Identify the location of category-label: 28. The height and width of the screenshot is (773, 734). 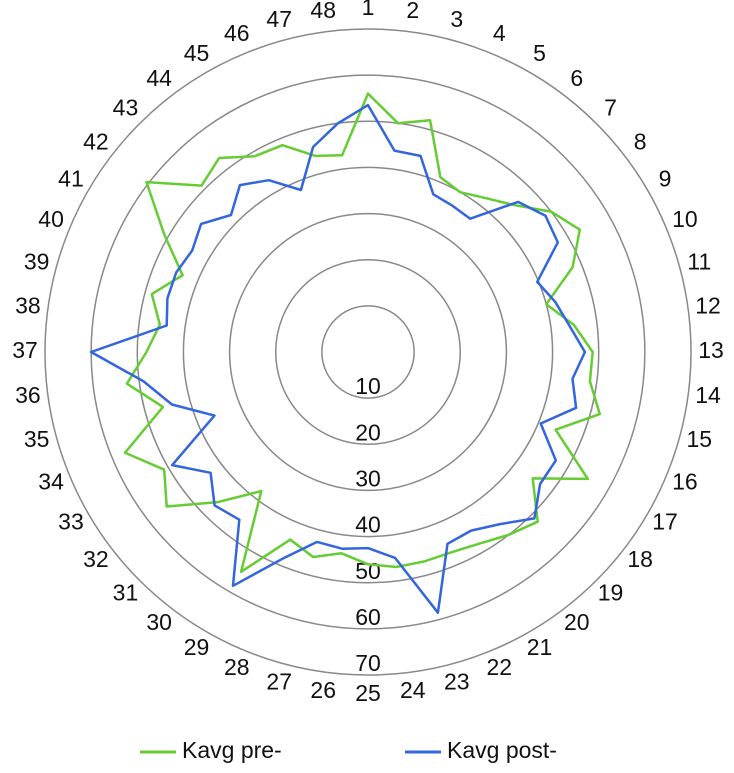
(237, 667).